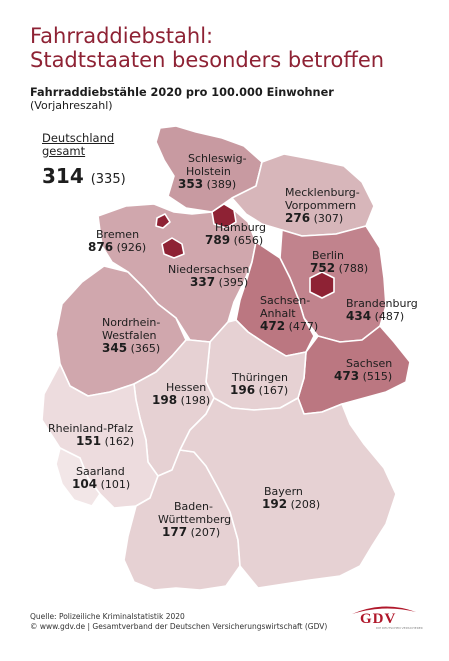 The image size is (449, 661). I want to click on label-nordrhein-westfalen: Nordrhein- Westfalen 345 (365), so click(131, 335).